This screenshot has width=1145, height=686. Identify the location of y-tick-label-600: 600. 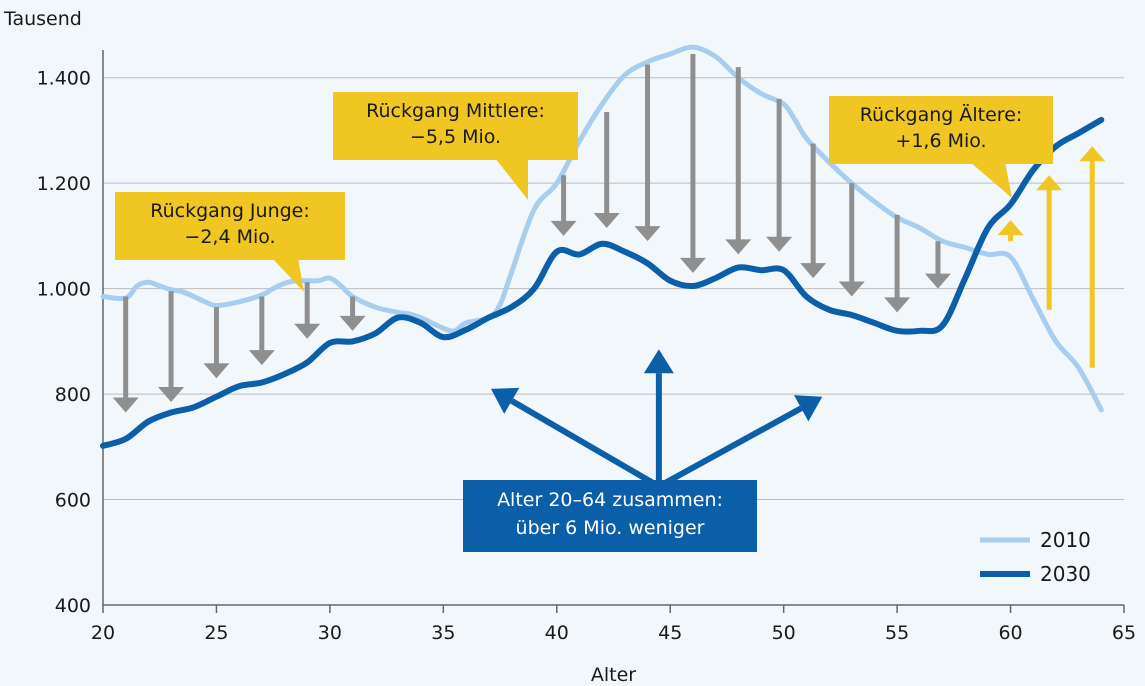
(73, 501).